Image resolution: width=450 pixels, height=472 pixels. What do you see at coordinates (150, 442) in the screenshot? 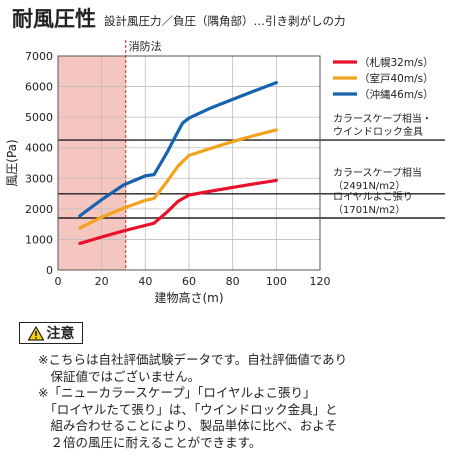
I see `note-line: ２倍の風圧に耐えることができます。` at bounding box center [150, 442].